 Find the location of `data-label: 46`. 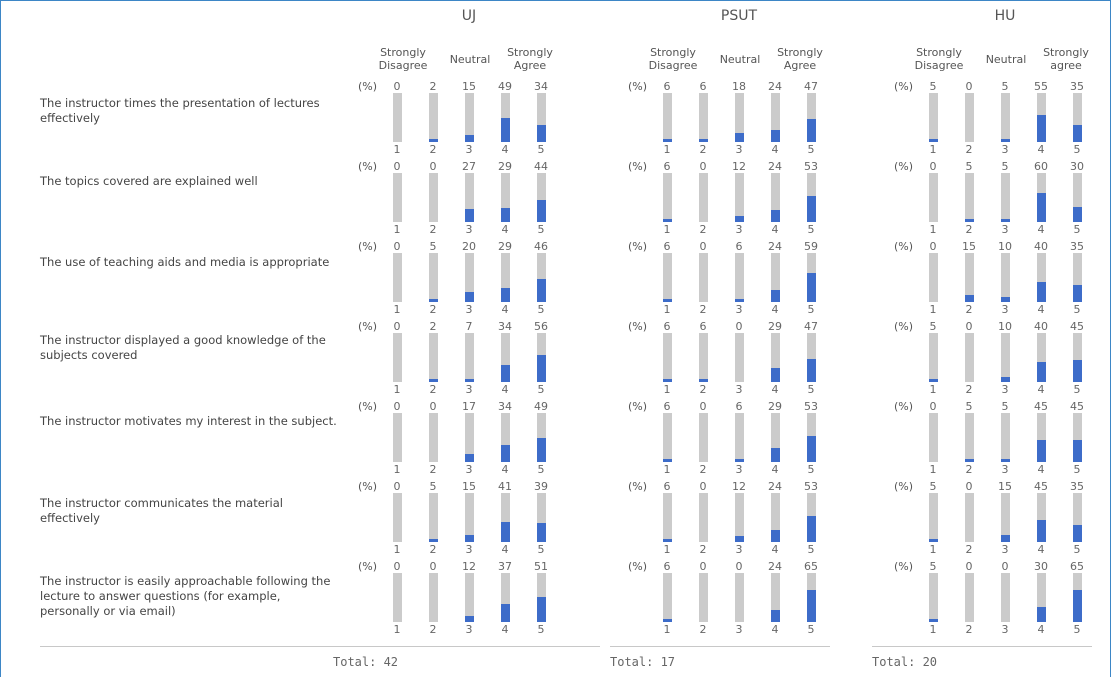

data-label: 46 is located at coordinates (541, 246).